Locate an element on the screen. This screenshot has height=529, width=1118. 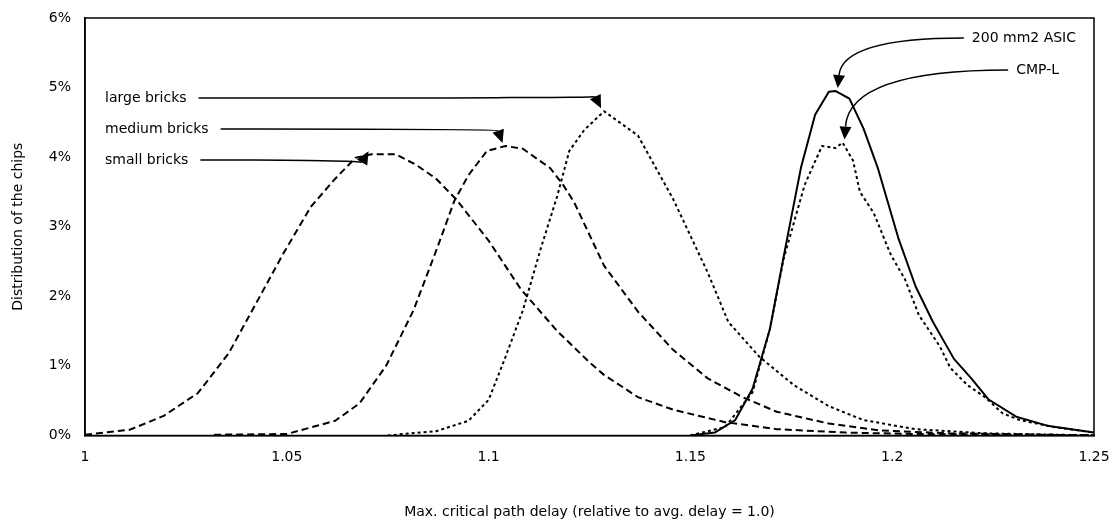
y-tick-label: 1% is located at coordinates (60, 364).